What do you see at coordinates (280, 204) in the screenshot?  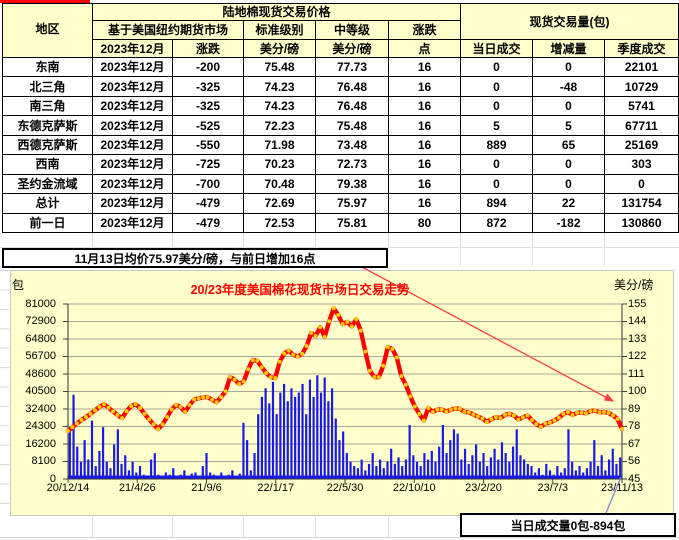 I see `cell-standard: 72.69` at bounding box center [280, 204].